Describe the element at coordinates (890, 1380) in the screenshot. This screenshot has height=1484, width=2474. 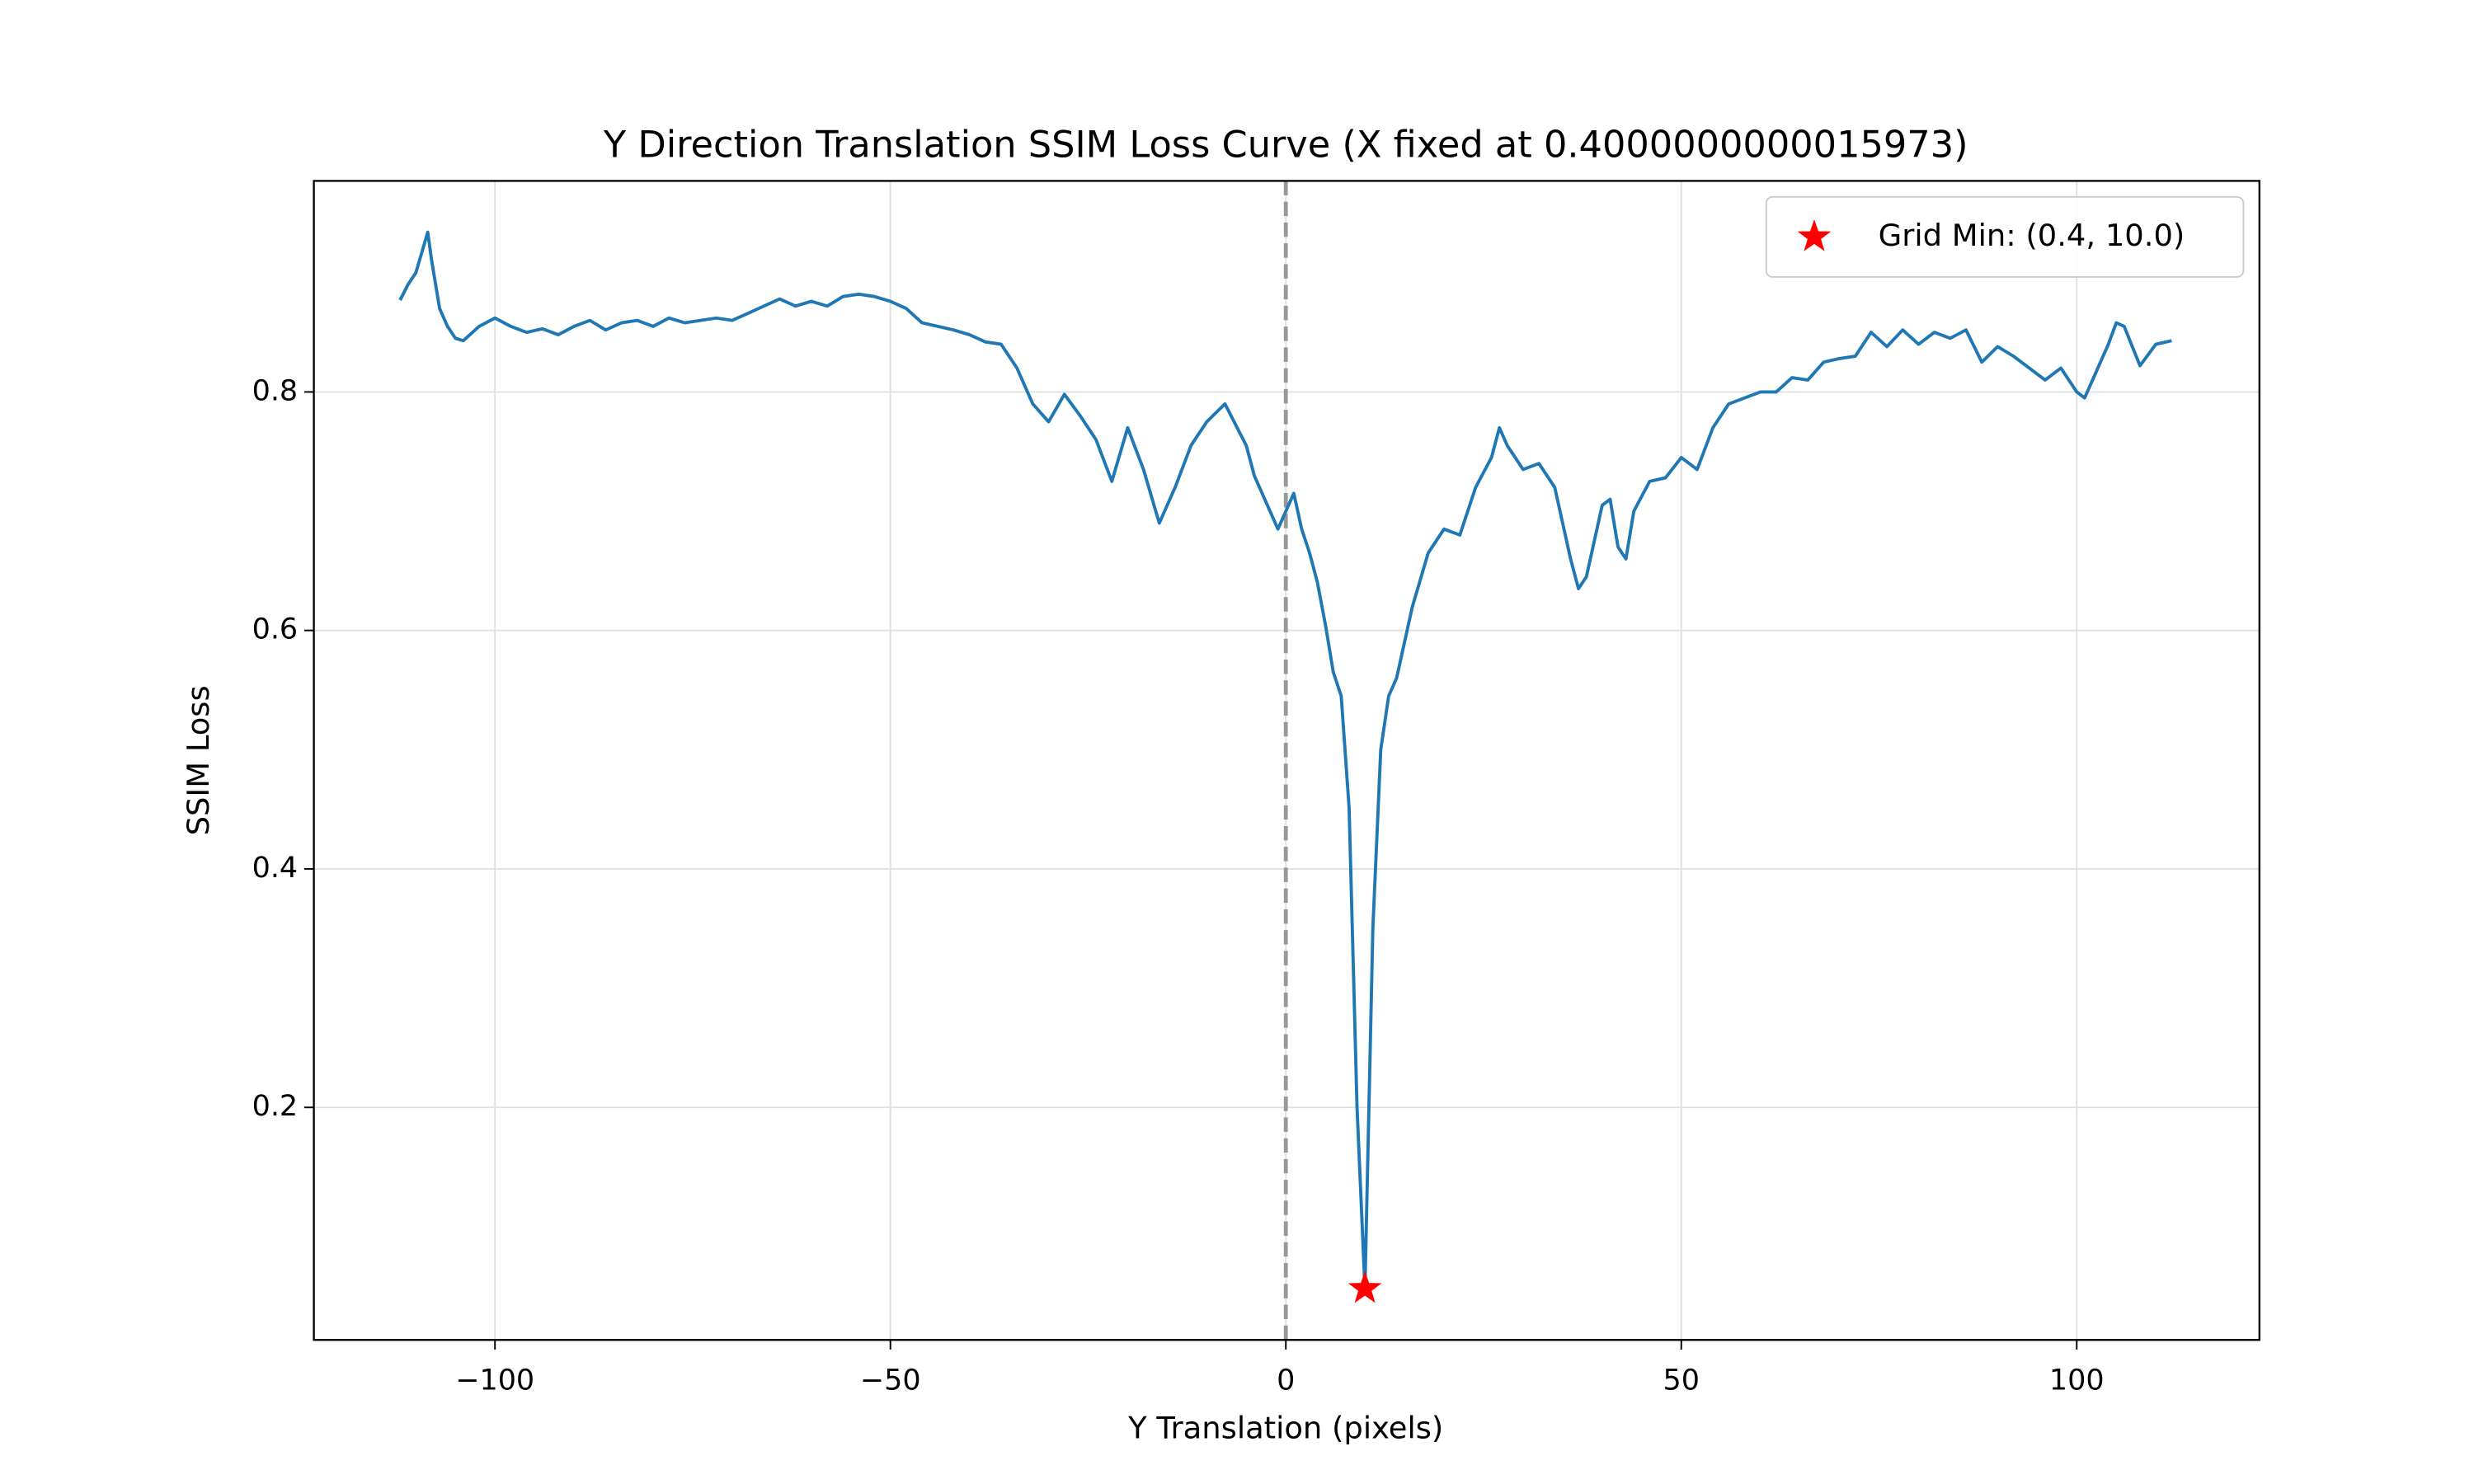
I see `x-tick-label: −50` at that location.